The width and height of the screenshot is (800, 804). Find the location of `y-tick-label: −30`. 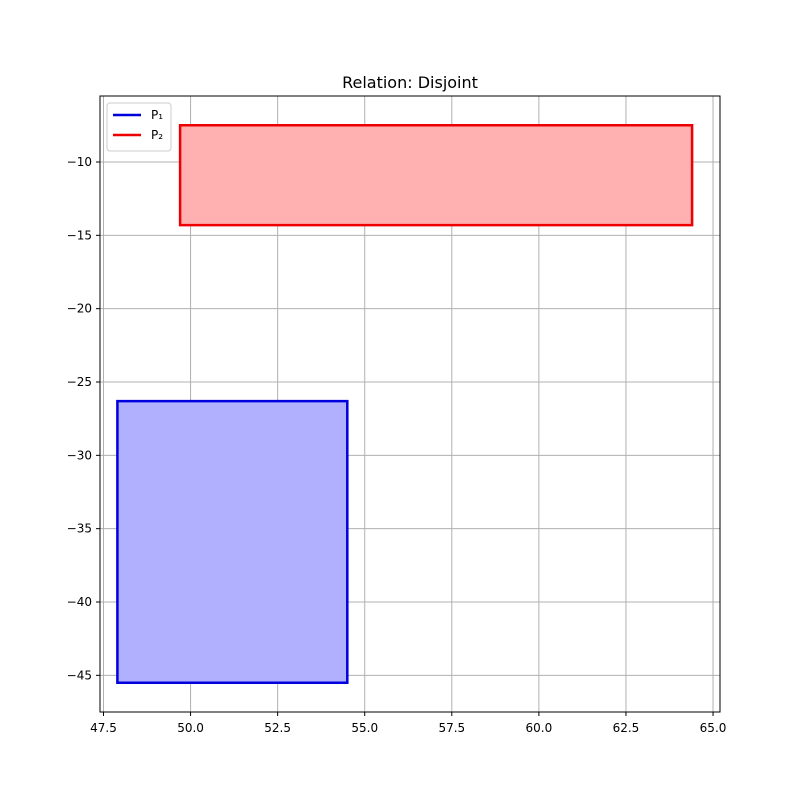

y-tick-label: −30 is located at coordinates (79, 455).